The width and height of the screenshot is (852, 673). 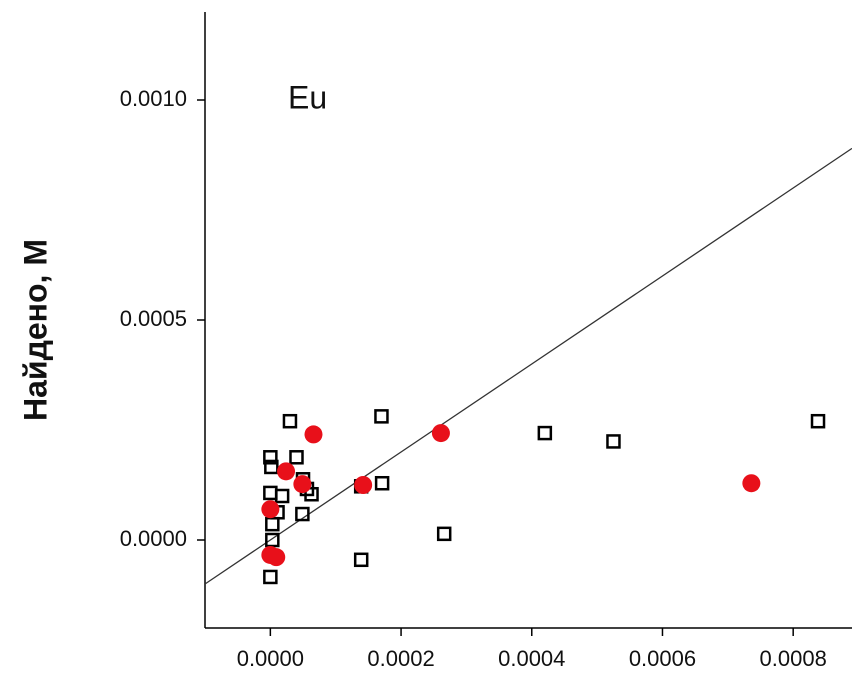 I want to click on y-tick-label: 0.0000, so click(x=153, y=538).